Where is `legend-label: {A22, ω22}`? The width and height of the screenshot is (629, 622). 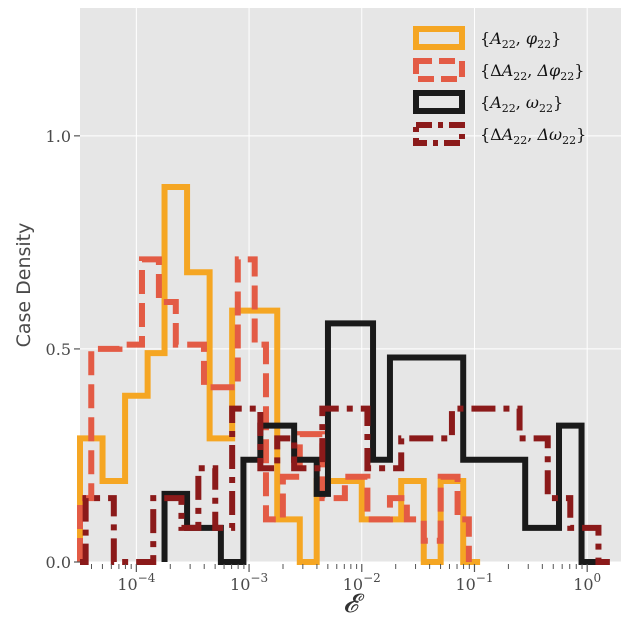 legend-label: {A22, ω22} is located at coordinates (521, 104).